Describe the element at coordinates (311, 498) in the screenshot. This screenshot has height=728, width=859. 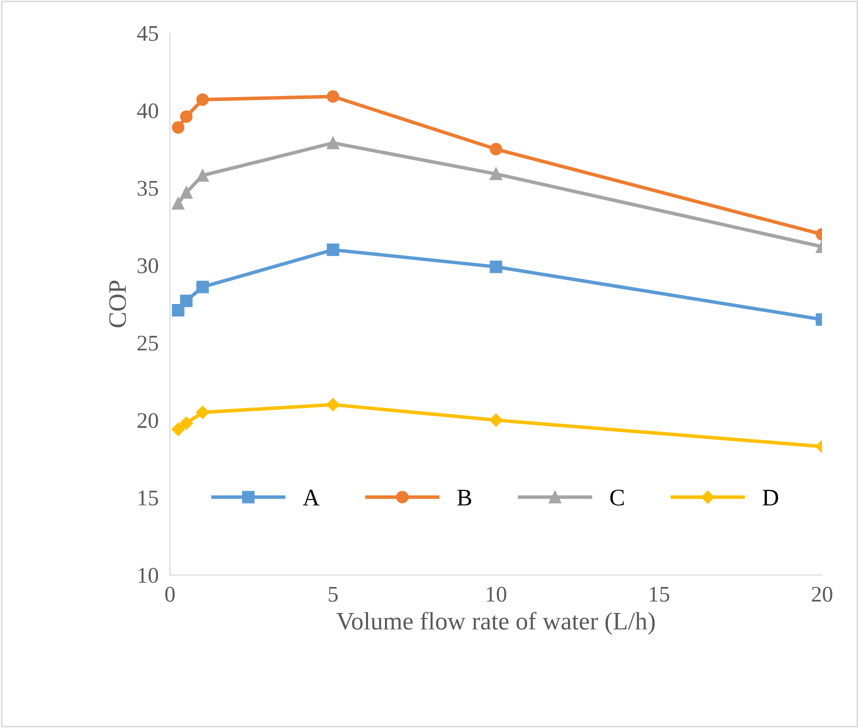
I see `legend-label: A` at that location.